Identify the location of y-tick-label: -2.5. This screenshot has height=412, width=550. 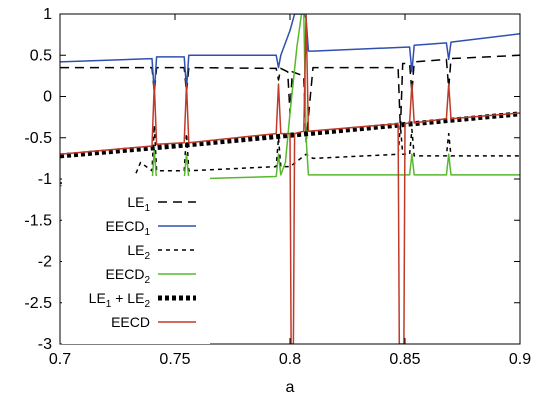
(38, 303).